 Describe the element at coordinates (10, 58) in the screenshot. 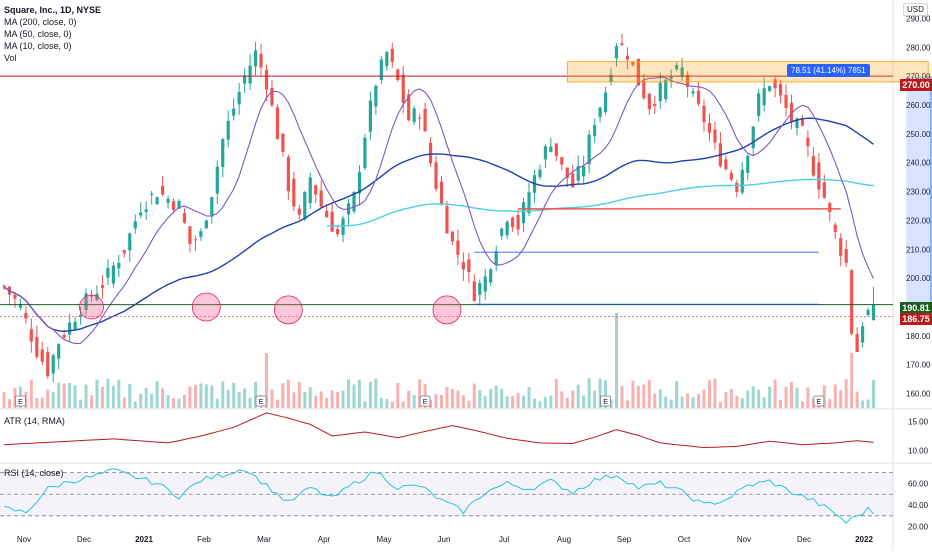

I see `volume-legend: Vol` at that location.